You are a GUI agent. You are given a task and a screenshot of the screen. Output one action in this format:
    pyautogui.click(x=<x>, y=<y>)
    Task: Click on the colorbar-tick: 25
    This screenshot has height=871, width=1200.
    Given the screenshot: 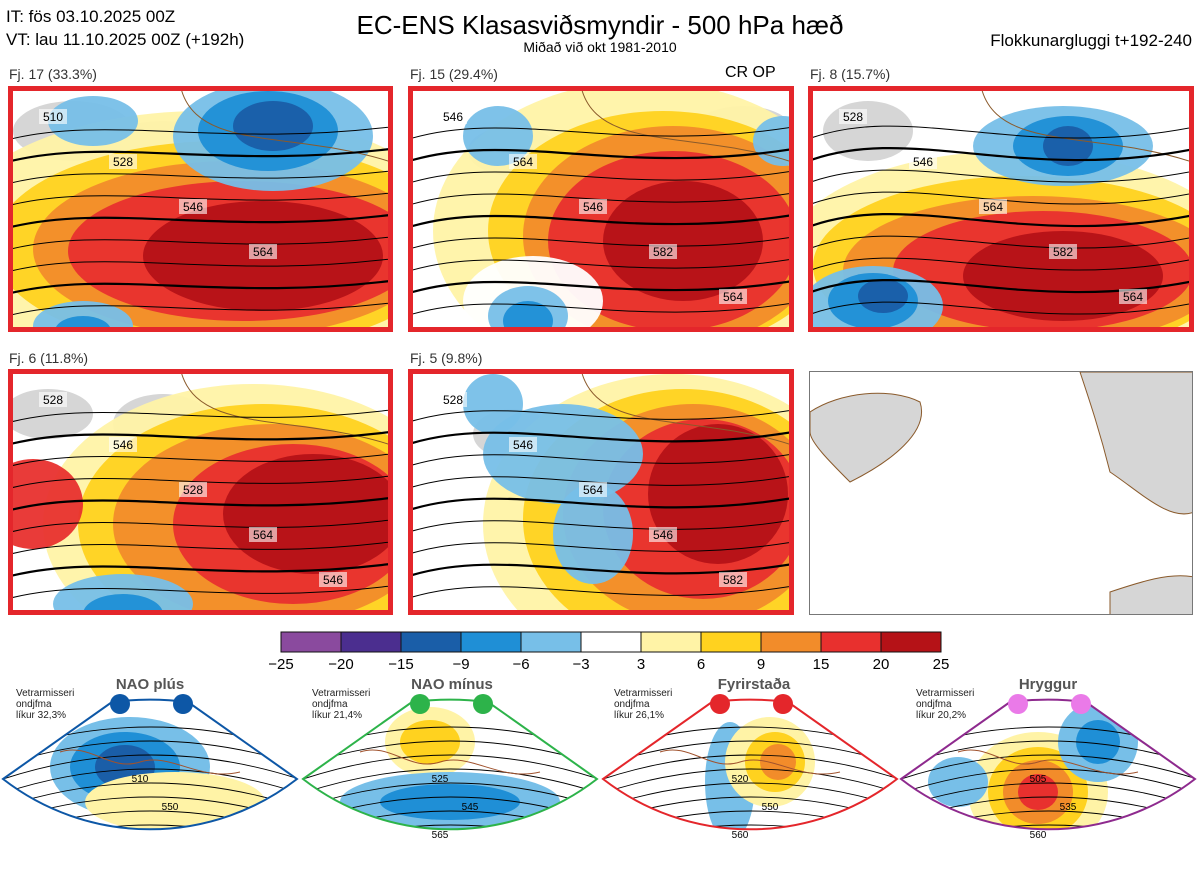 What is the action you would take?
    pyautogui.click(x=941, y=664)
    